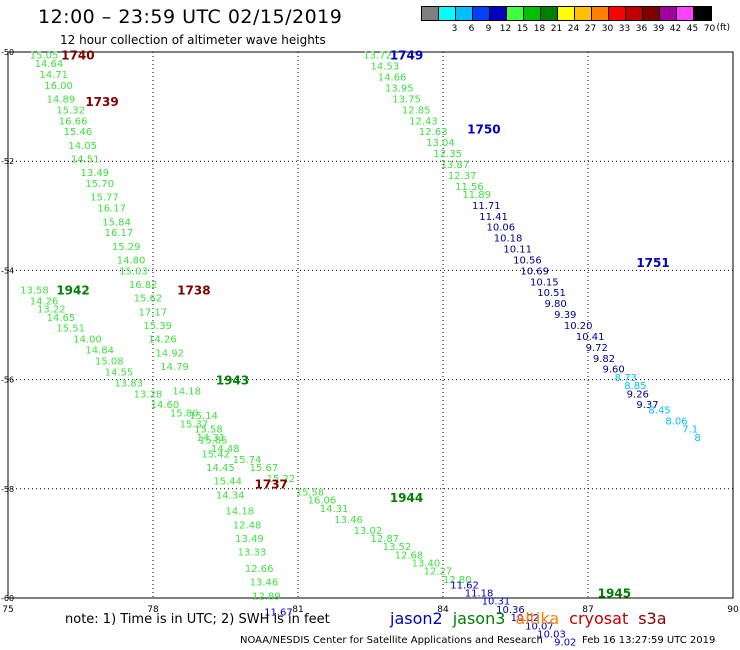  Describe the element at coordinates (525, 618) in the screenshot. I see `wave-height-value: 10.02` at that location.